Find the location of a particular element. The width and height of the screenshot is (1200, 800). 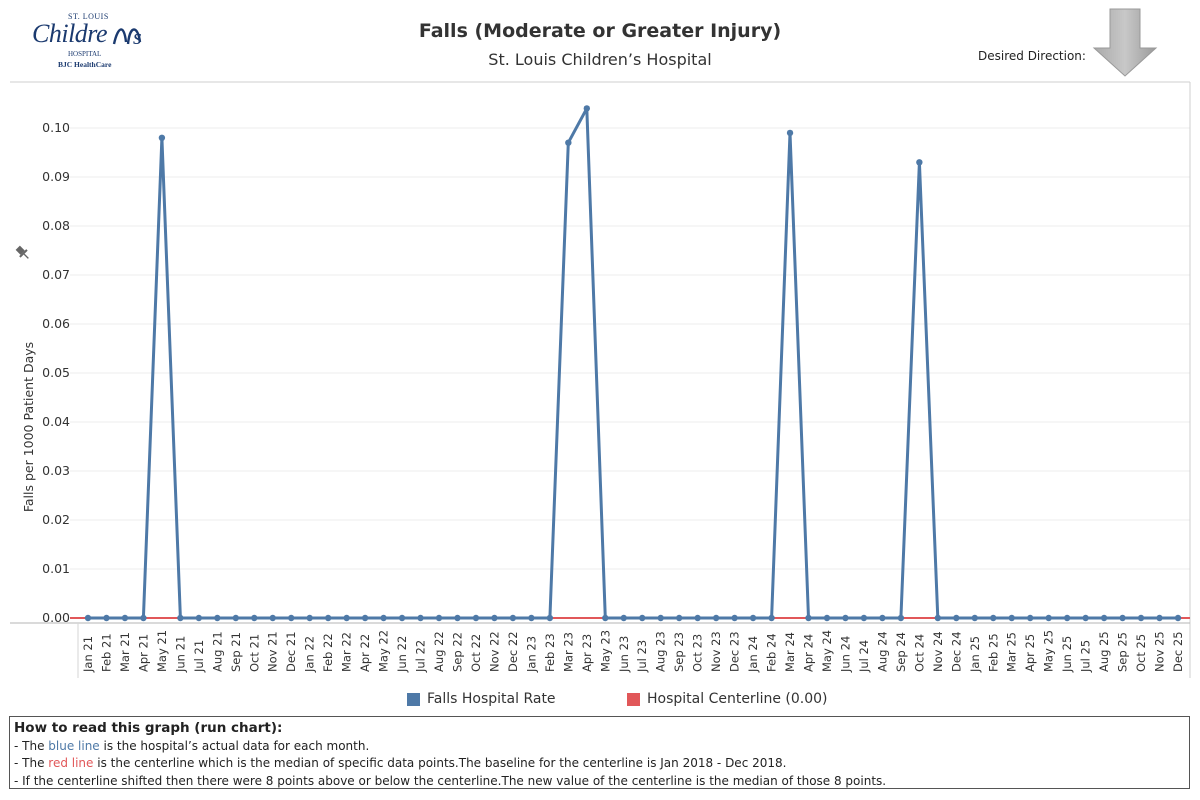

x-tick-label: Jul 22 is located at coordinates (421, 656).